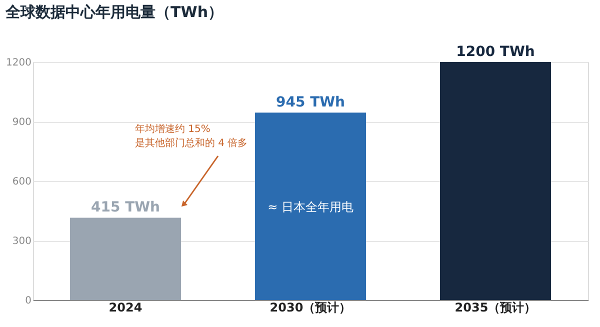  I want to click on data-label: 945 TWh, so click(311, 102).